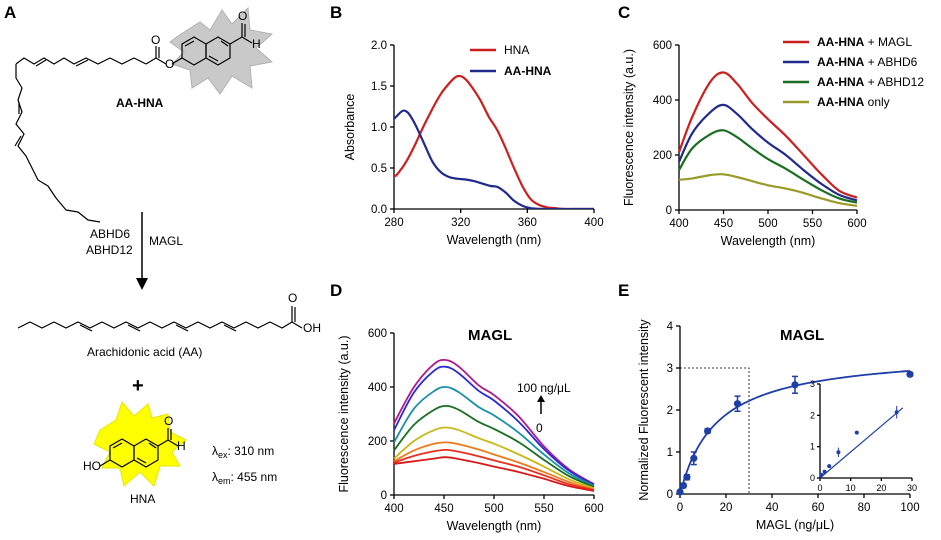  I want to click on x-tick-label: 100, so click(909, 508).